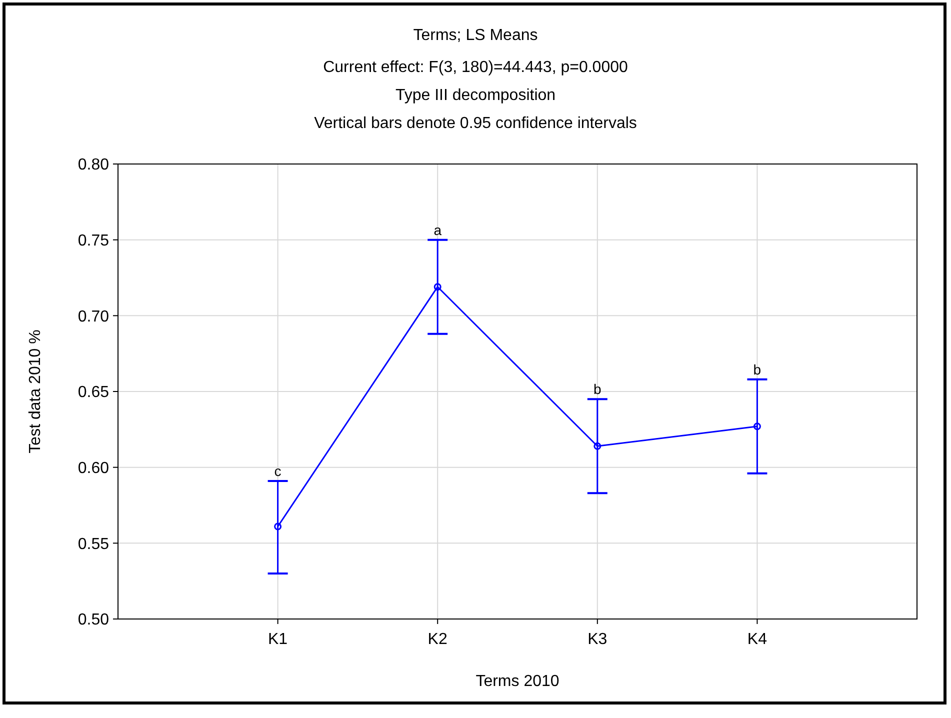  I want to click on x-tick-label: K3, so click(598, 639).